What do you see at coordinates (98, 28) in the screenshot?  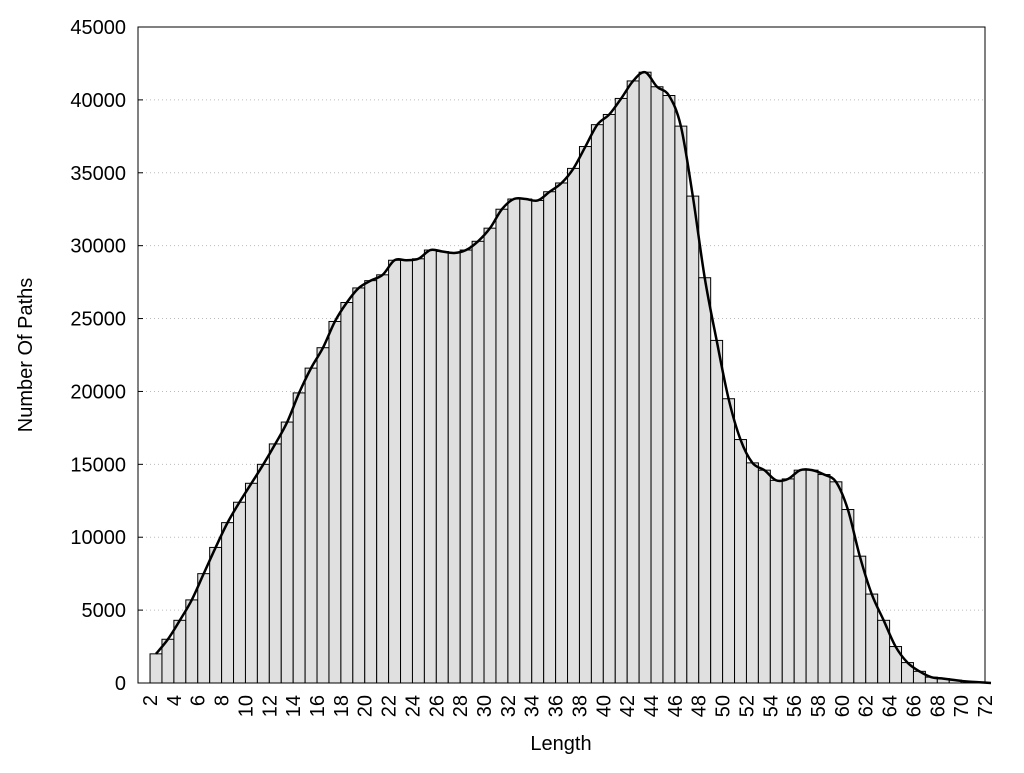 I see `y-tick-label: 45000` at bounding box center [98, 28].